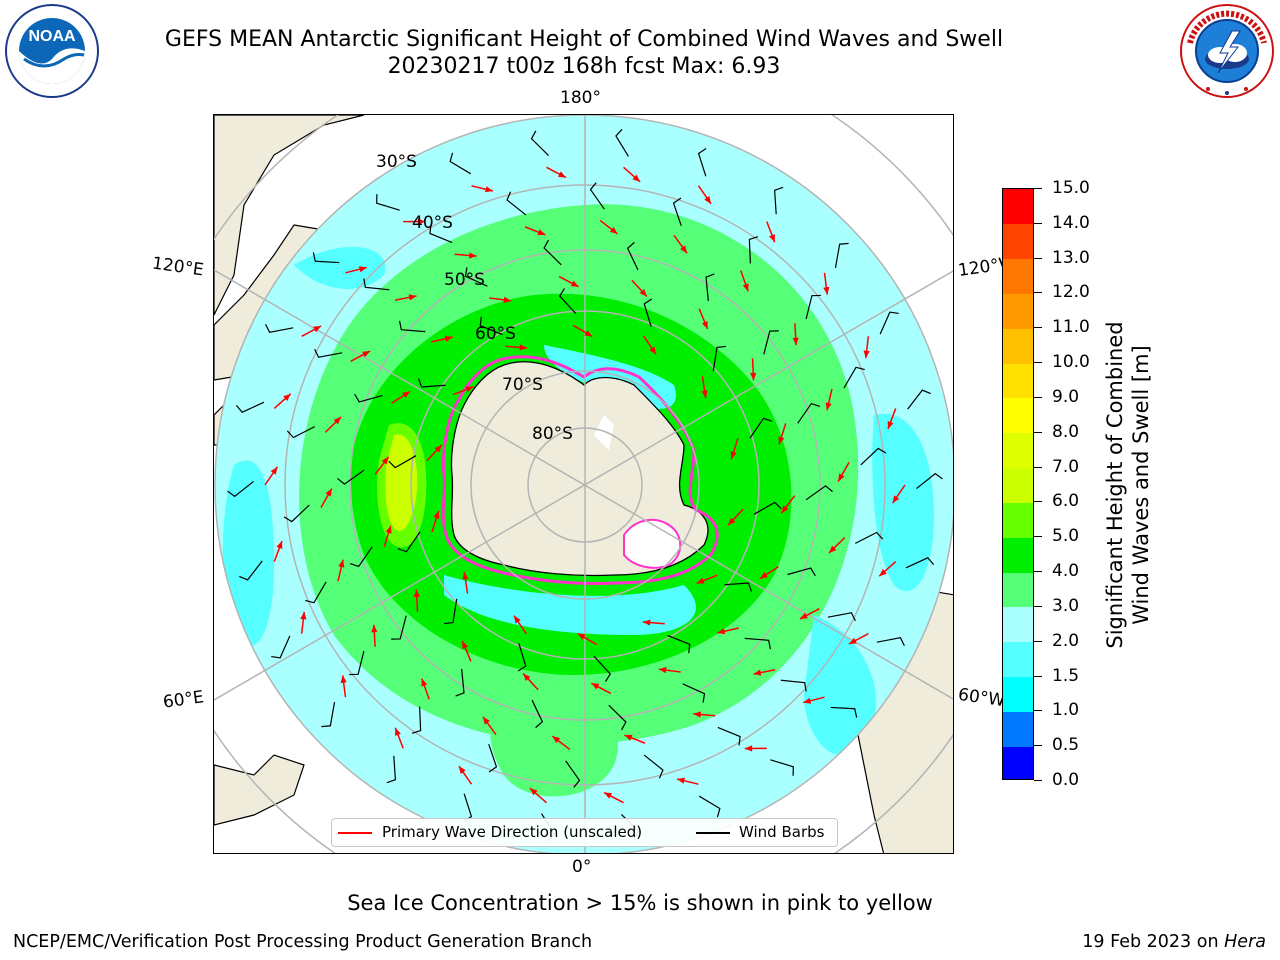 The height and width of the screenshot is (960, 1280). What do you see at coordinates (522, 385) in the screenshot?
I see `lat-label-70s: 70°S` at bounding box center [522, 385].